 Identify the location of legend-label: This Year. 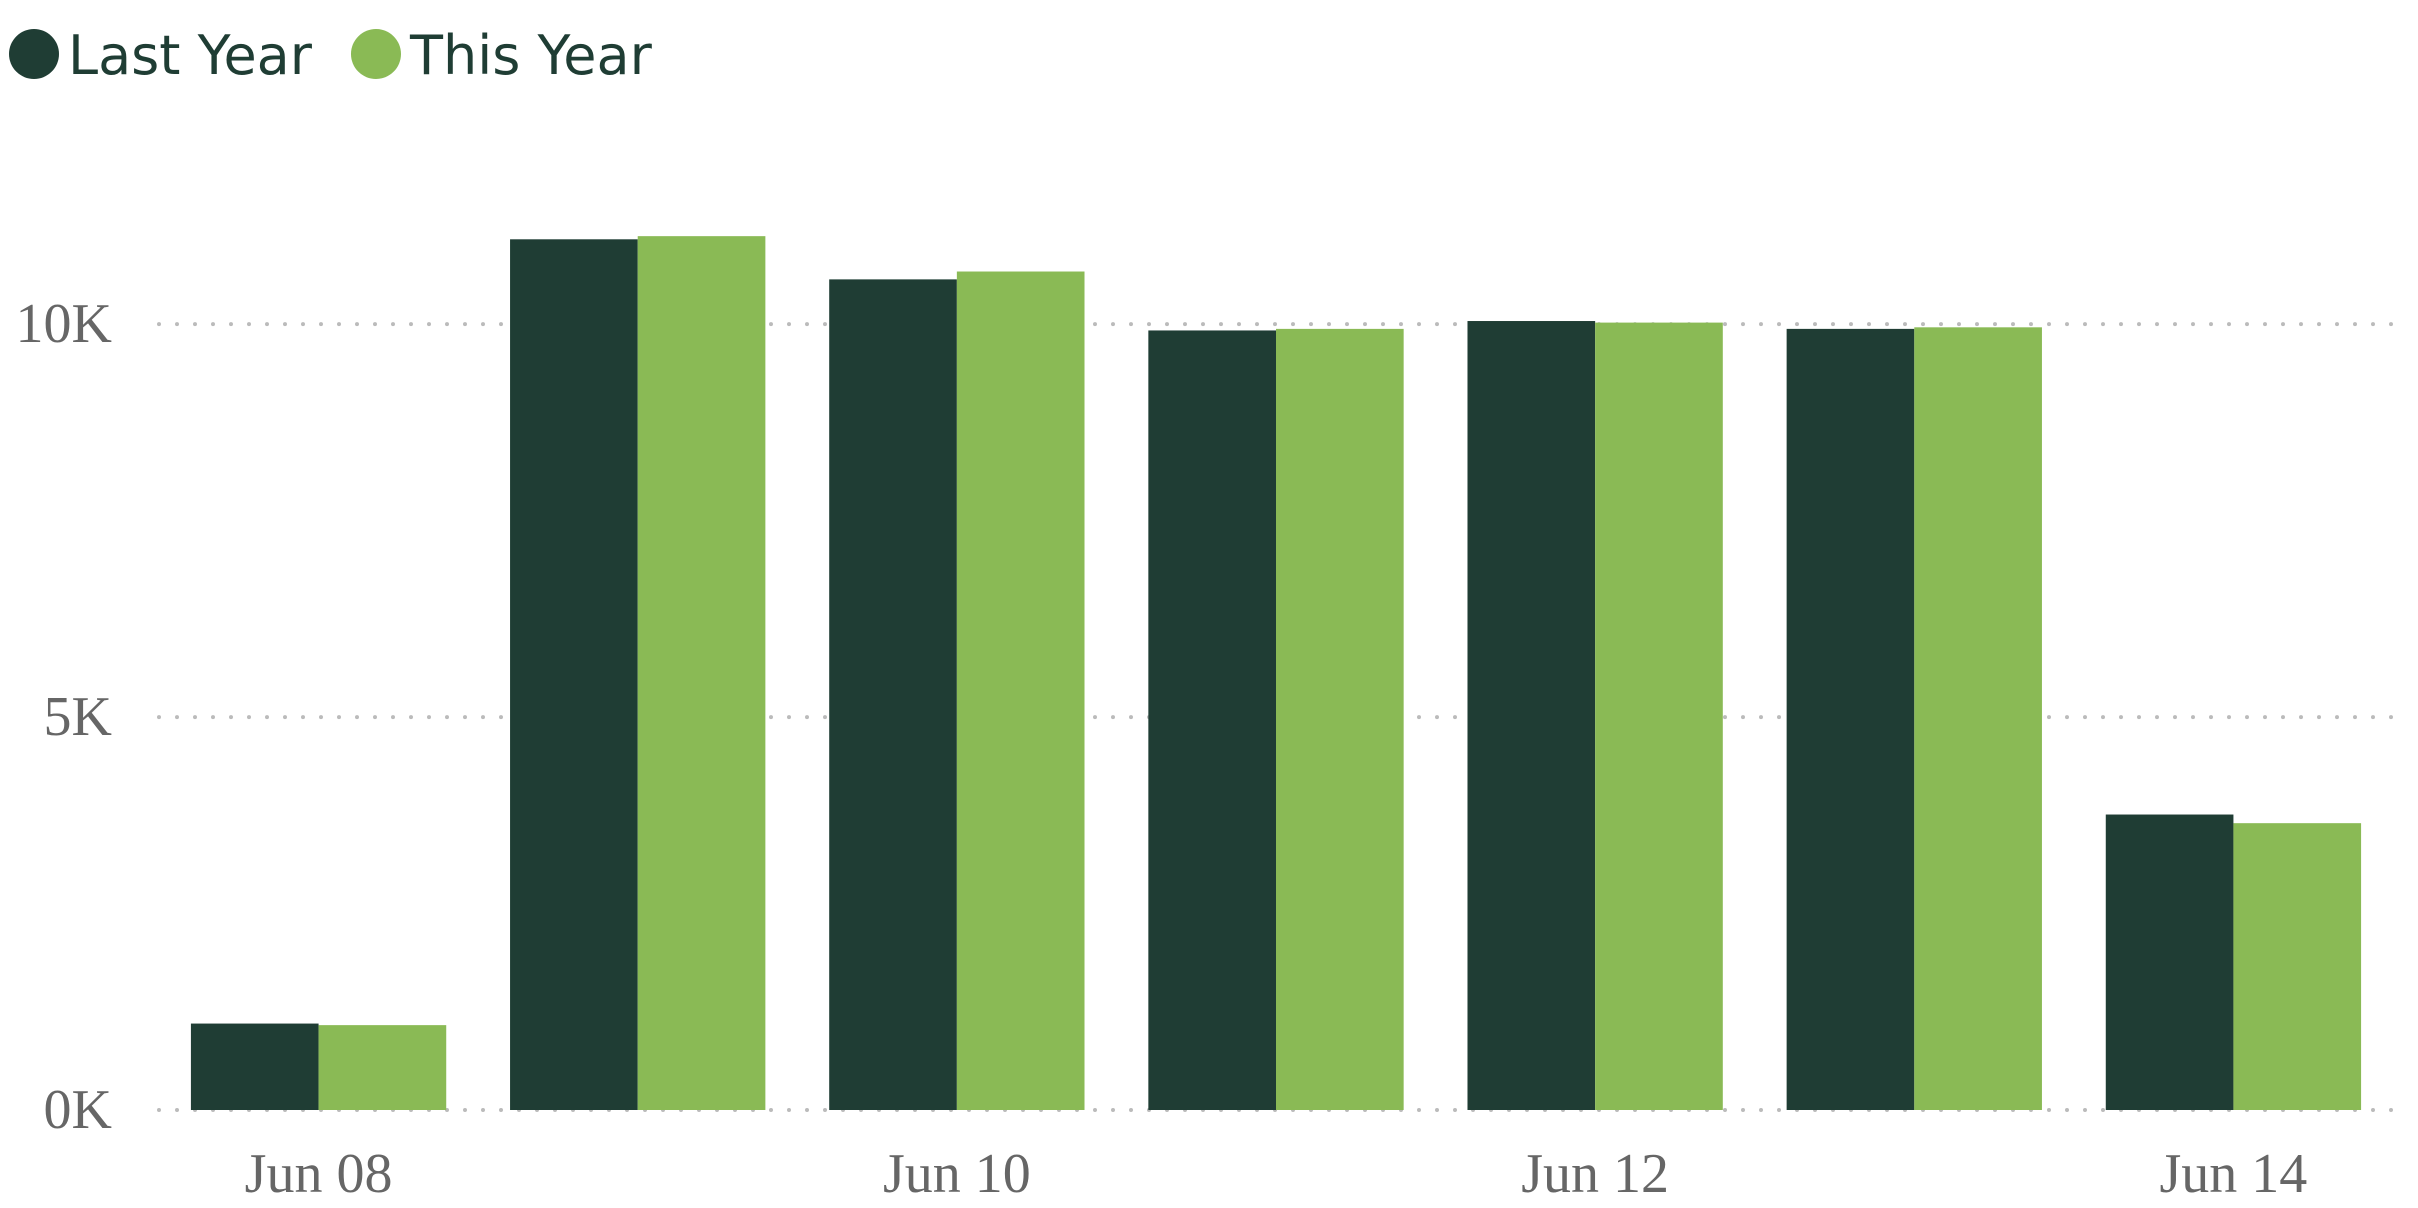
(531, 55).